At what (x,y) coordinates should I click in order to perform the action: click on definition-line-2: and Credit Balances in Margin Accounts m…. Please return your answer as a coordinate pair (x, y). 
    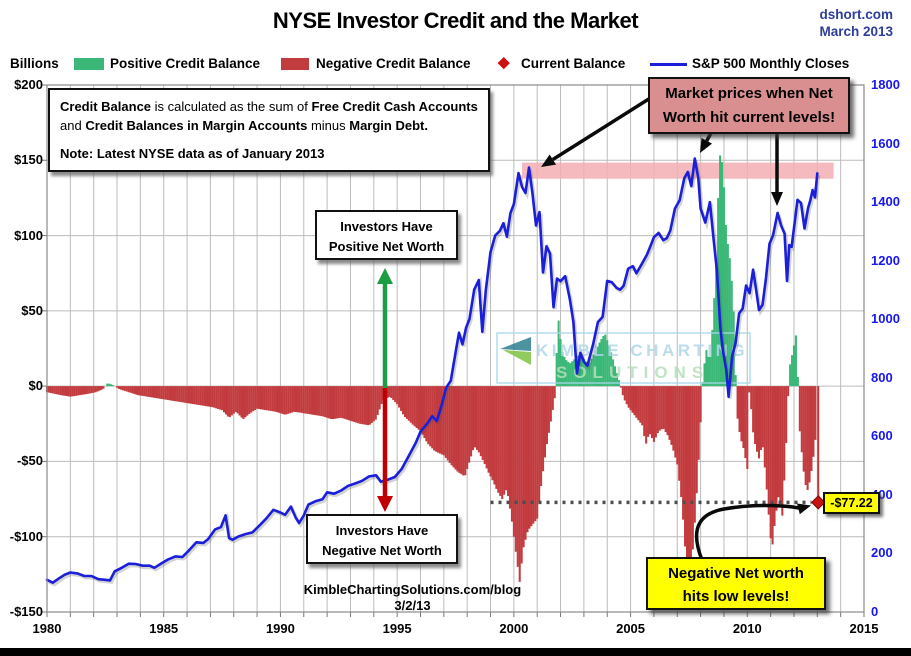
    Looking at the image, I should click on (244, 125).